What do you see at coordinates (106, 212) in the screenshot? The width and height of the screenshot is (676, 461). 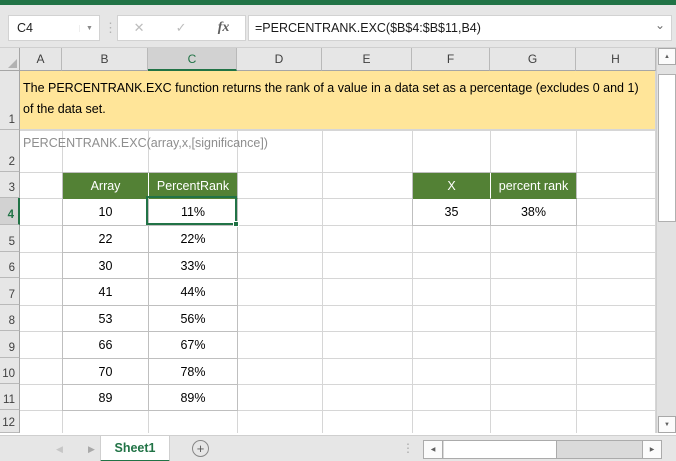 I see `array-table-cell: 10` at bounding box center [106, 212].